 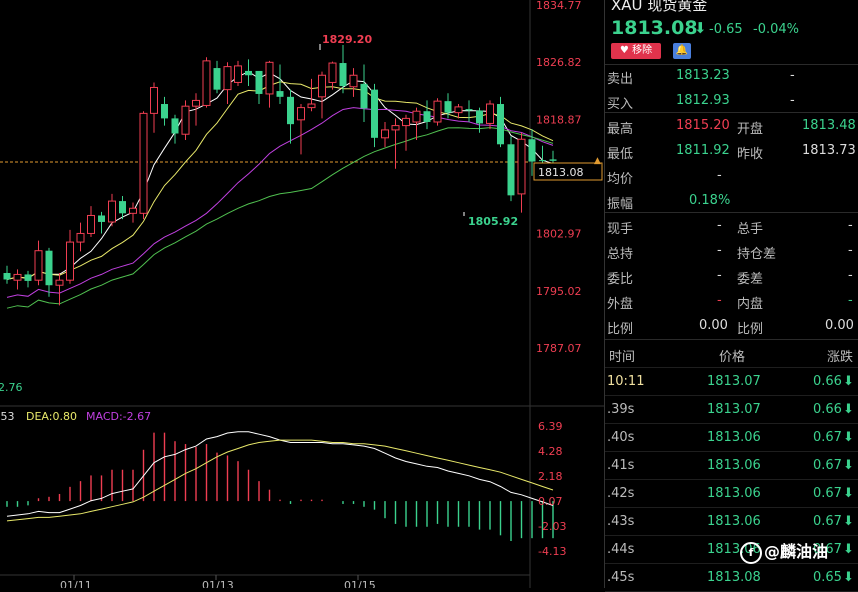 What do you see at coordinates (682, 51) in the screenshot?
I see `bell-icon: 🔔` at bounding box center [682, 51].